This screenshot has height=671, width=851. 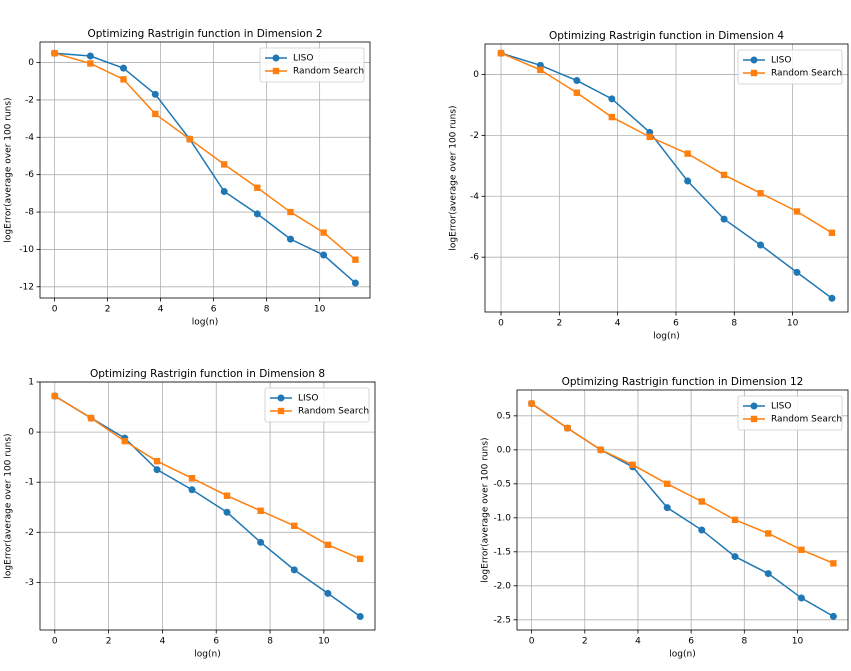 I want to click on y-tick-label: -2, so click(x=474, y=136).